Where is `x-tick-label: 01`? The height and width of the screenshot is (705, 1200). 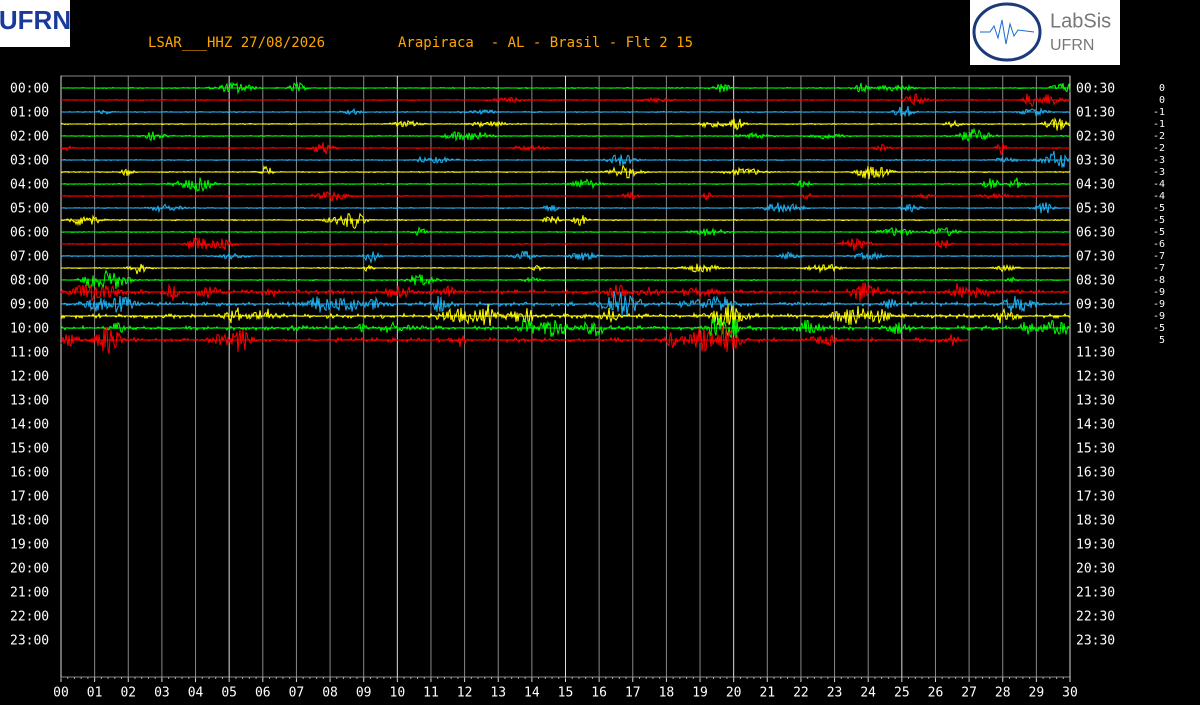
x-tick-label: 01 is located at coordinates (95, 693).